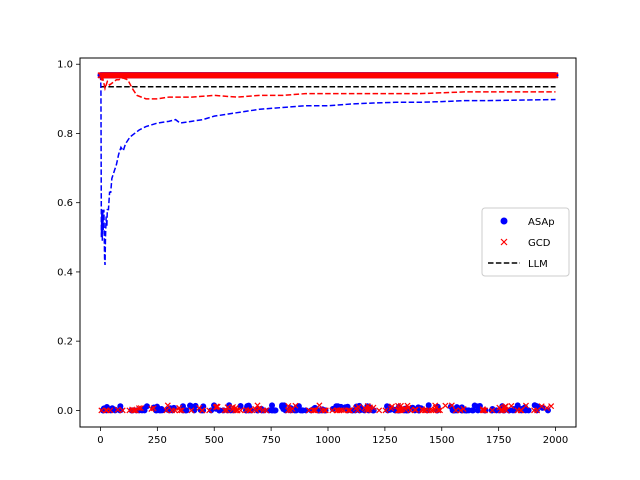 Image resolution: width=640 pixels, height=480 pixels. What do you see at coordinates (555, 75) in the screenshot?
I see `point-gcd-top` at bounding box center [555, 75].